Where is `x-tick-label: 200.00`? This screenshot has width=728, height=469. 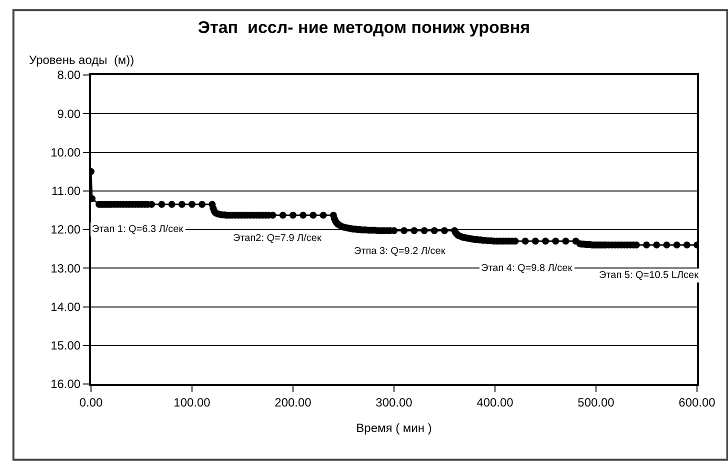 x-tick-label: 200.00 is located at coordinates (293, 402).